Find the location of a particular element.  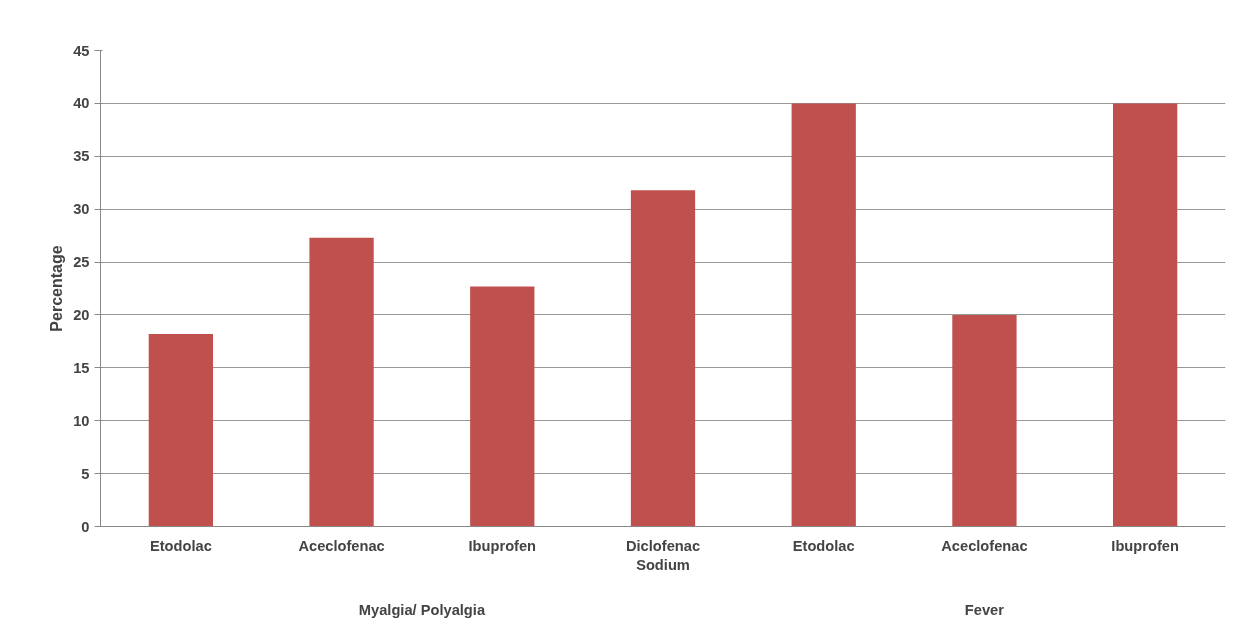

y-tick-label: 35 is located at coordinates (81, 156).